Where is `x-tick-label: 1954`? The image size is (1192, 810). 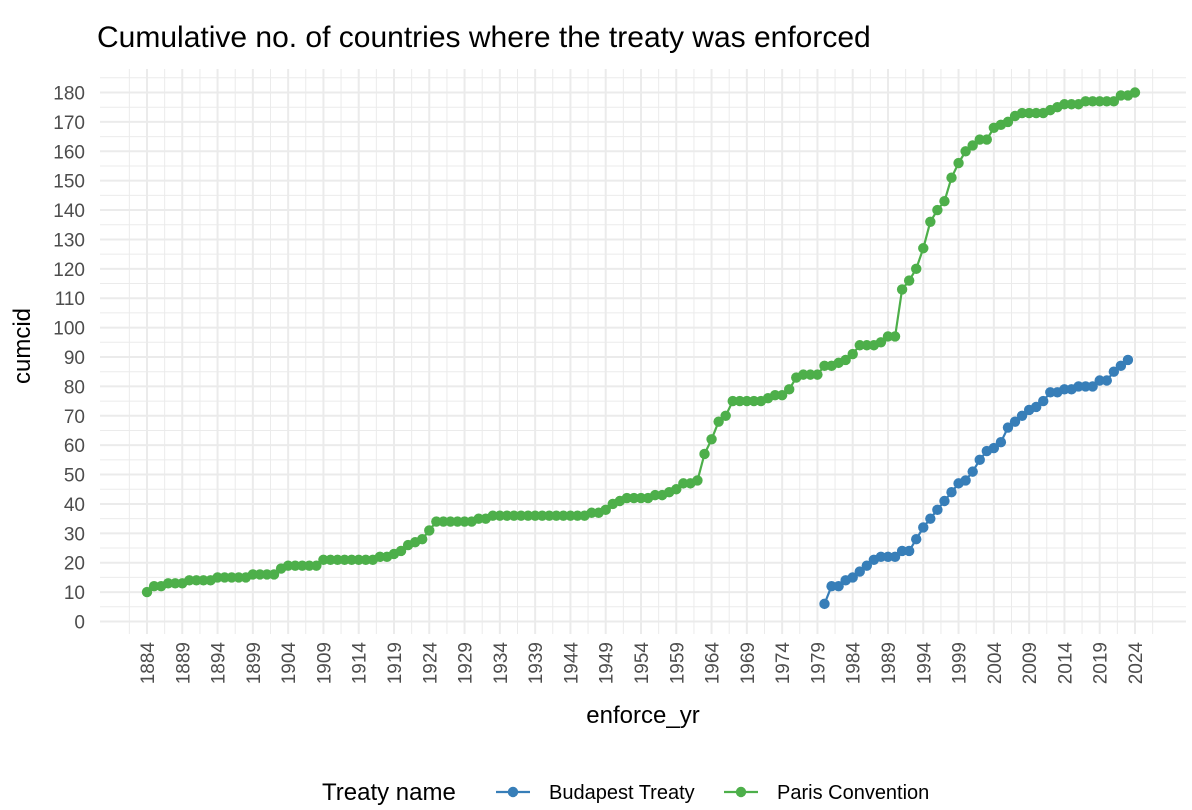 x-tick-label: 1954 is located at coordinates (642, 663).